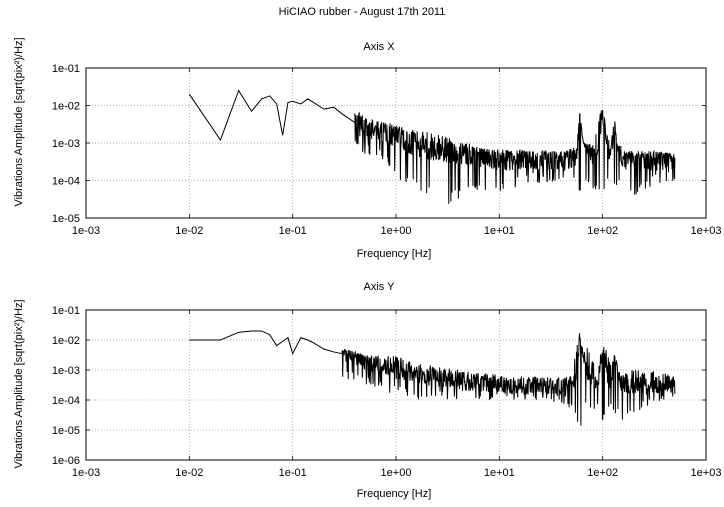 This screenshot has width=724, height=507. What do you see at coordinates (432, 378) in the screenshot?
I see `data-series-line` at bounding box center [432, 378].